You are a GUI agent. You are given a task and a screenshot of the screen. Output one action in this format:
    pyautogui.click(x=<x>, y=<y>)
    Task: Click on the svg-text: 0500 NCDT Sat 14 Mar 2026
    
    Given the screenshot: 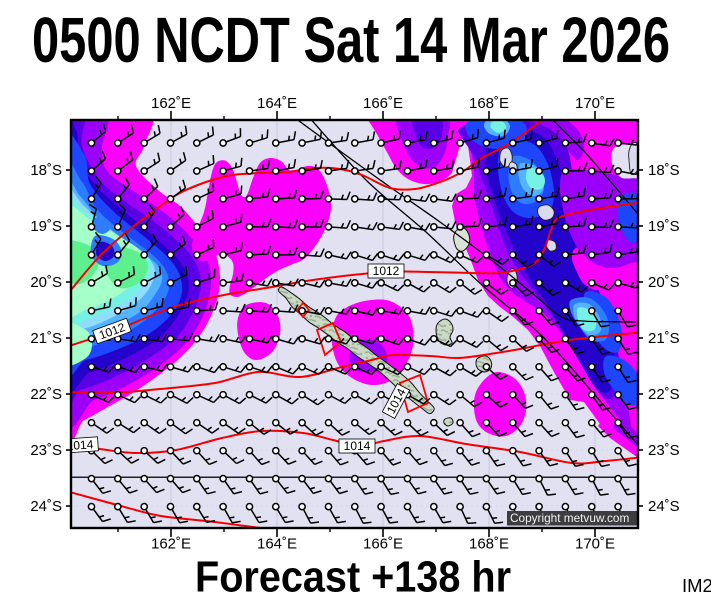 What is the action you would take?
    pyautogui.click(x=351, y=40)
    